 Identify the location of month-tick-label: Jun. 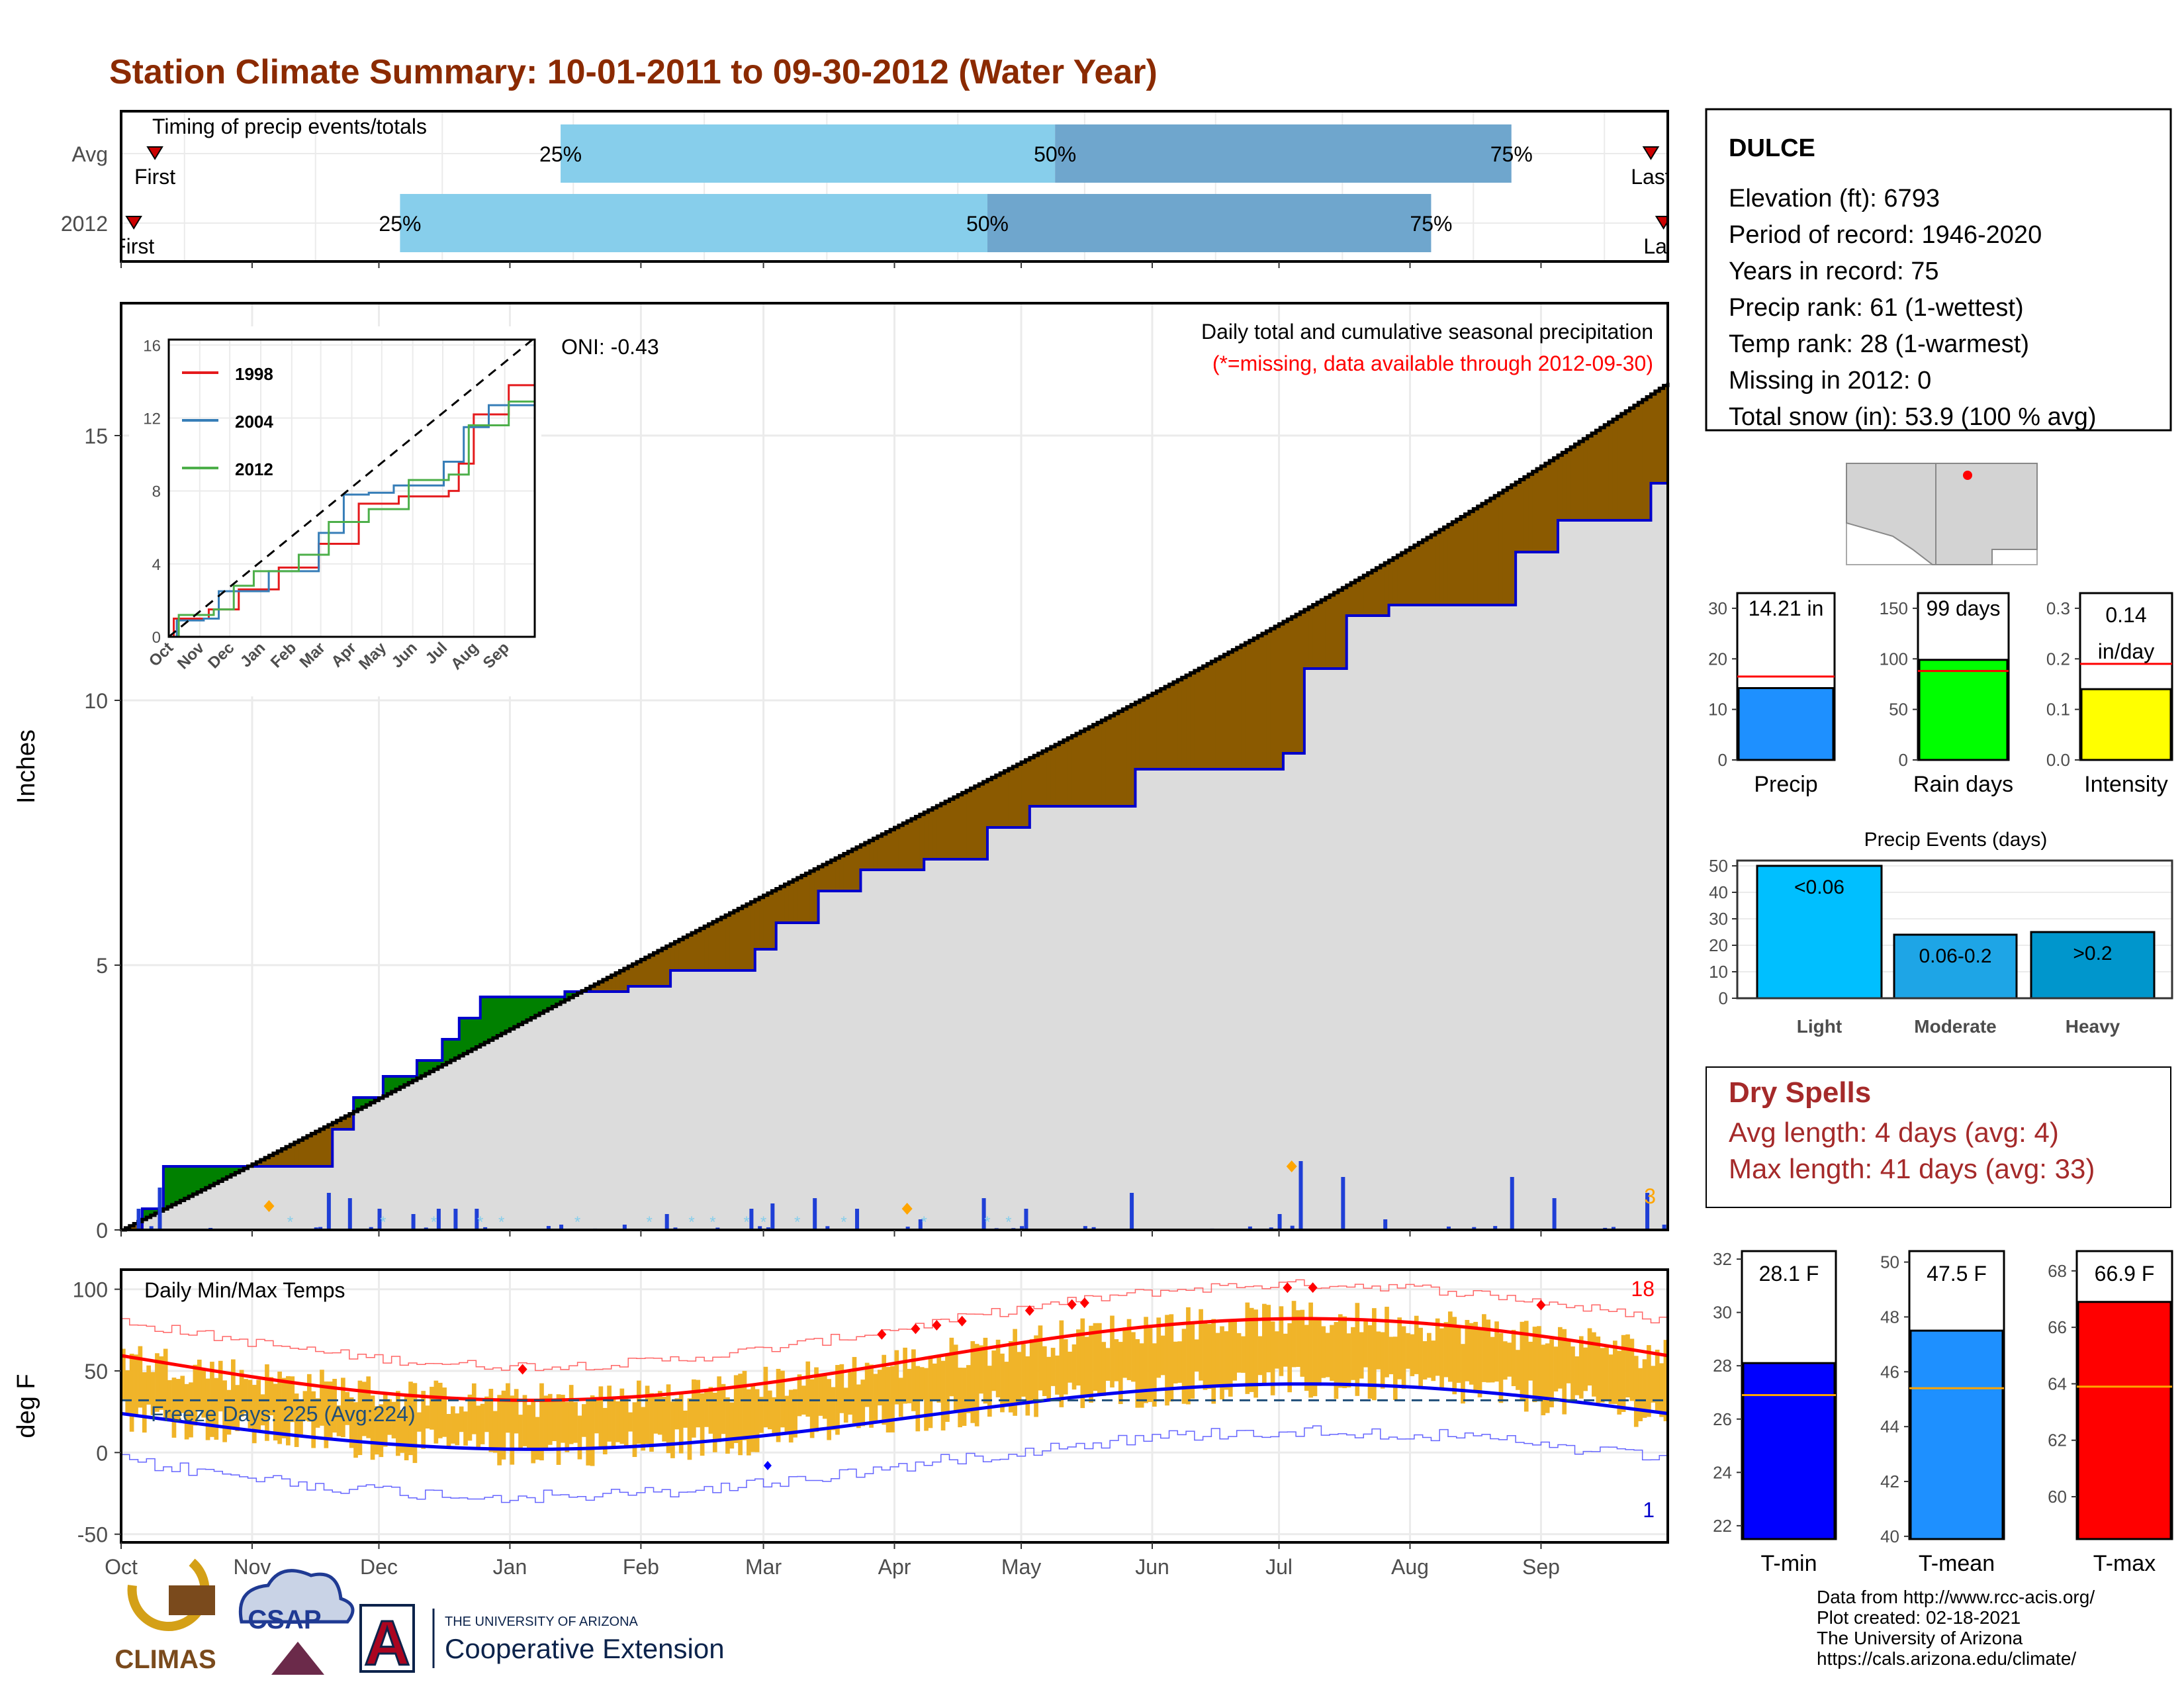
(1152, 1567).